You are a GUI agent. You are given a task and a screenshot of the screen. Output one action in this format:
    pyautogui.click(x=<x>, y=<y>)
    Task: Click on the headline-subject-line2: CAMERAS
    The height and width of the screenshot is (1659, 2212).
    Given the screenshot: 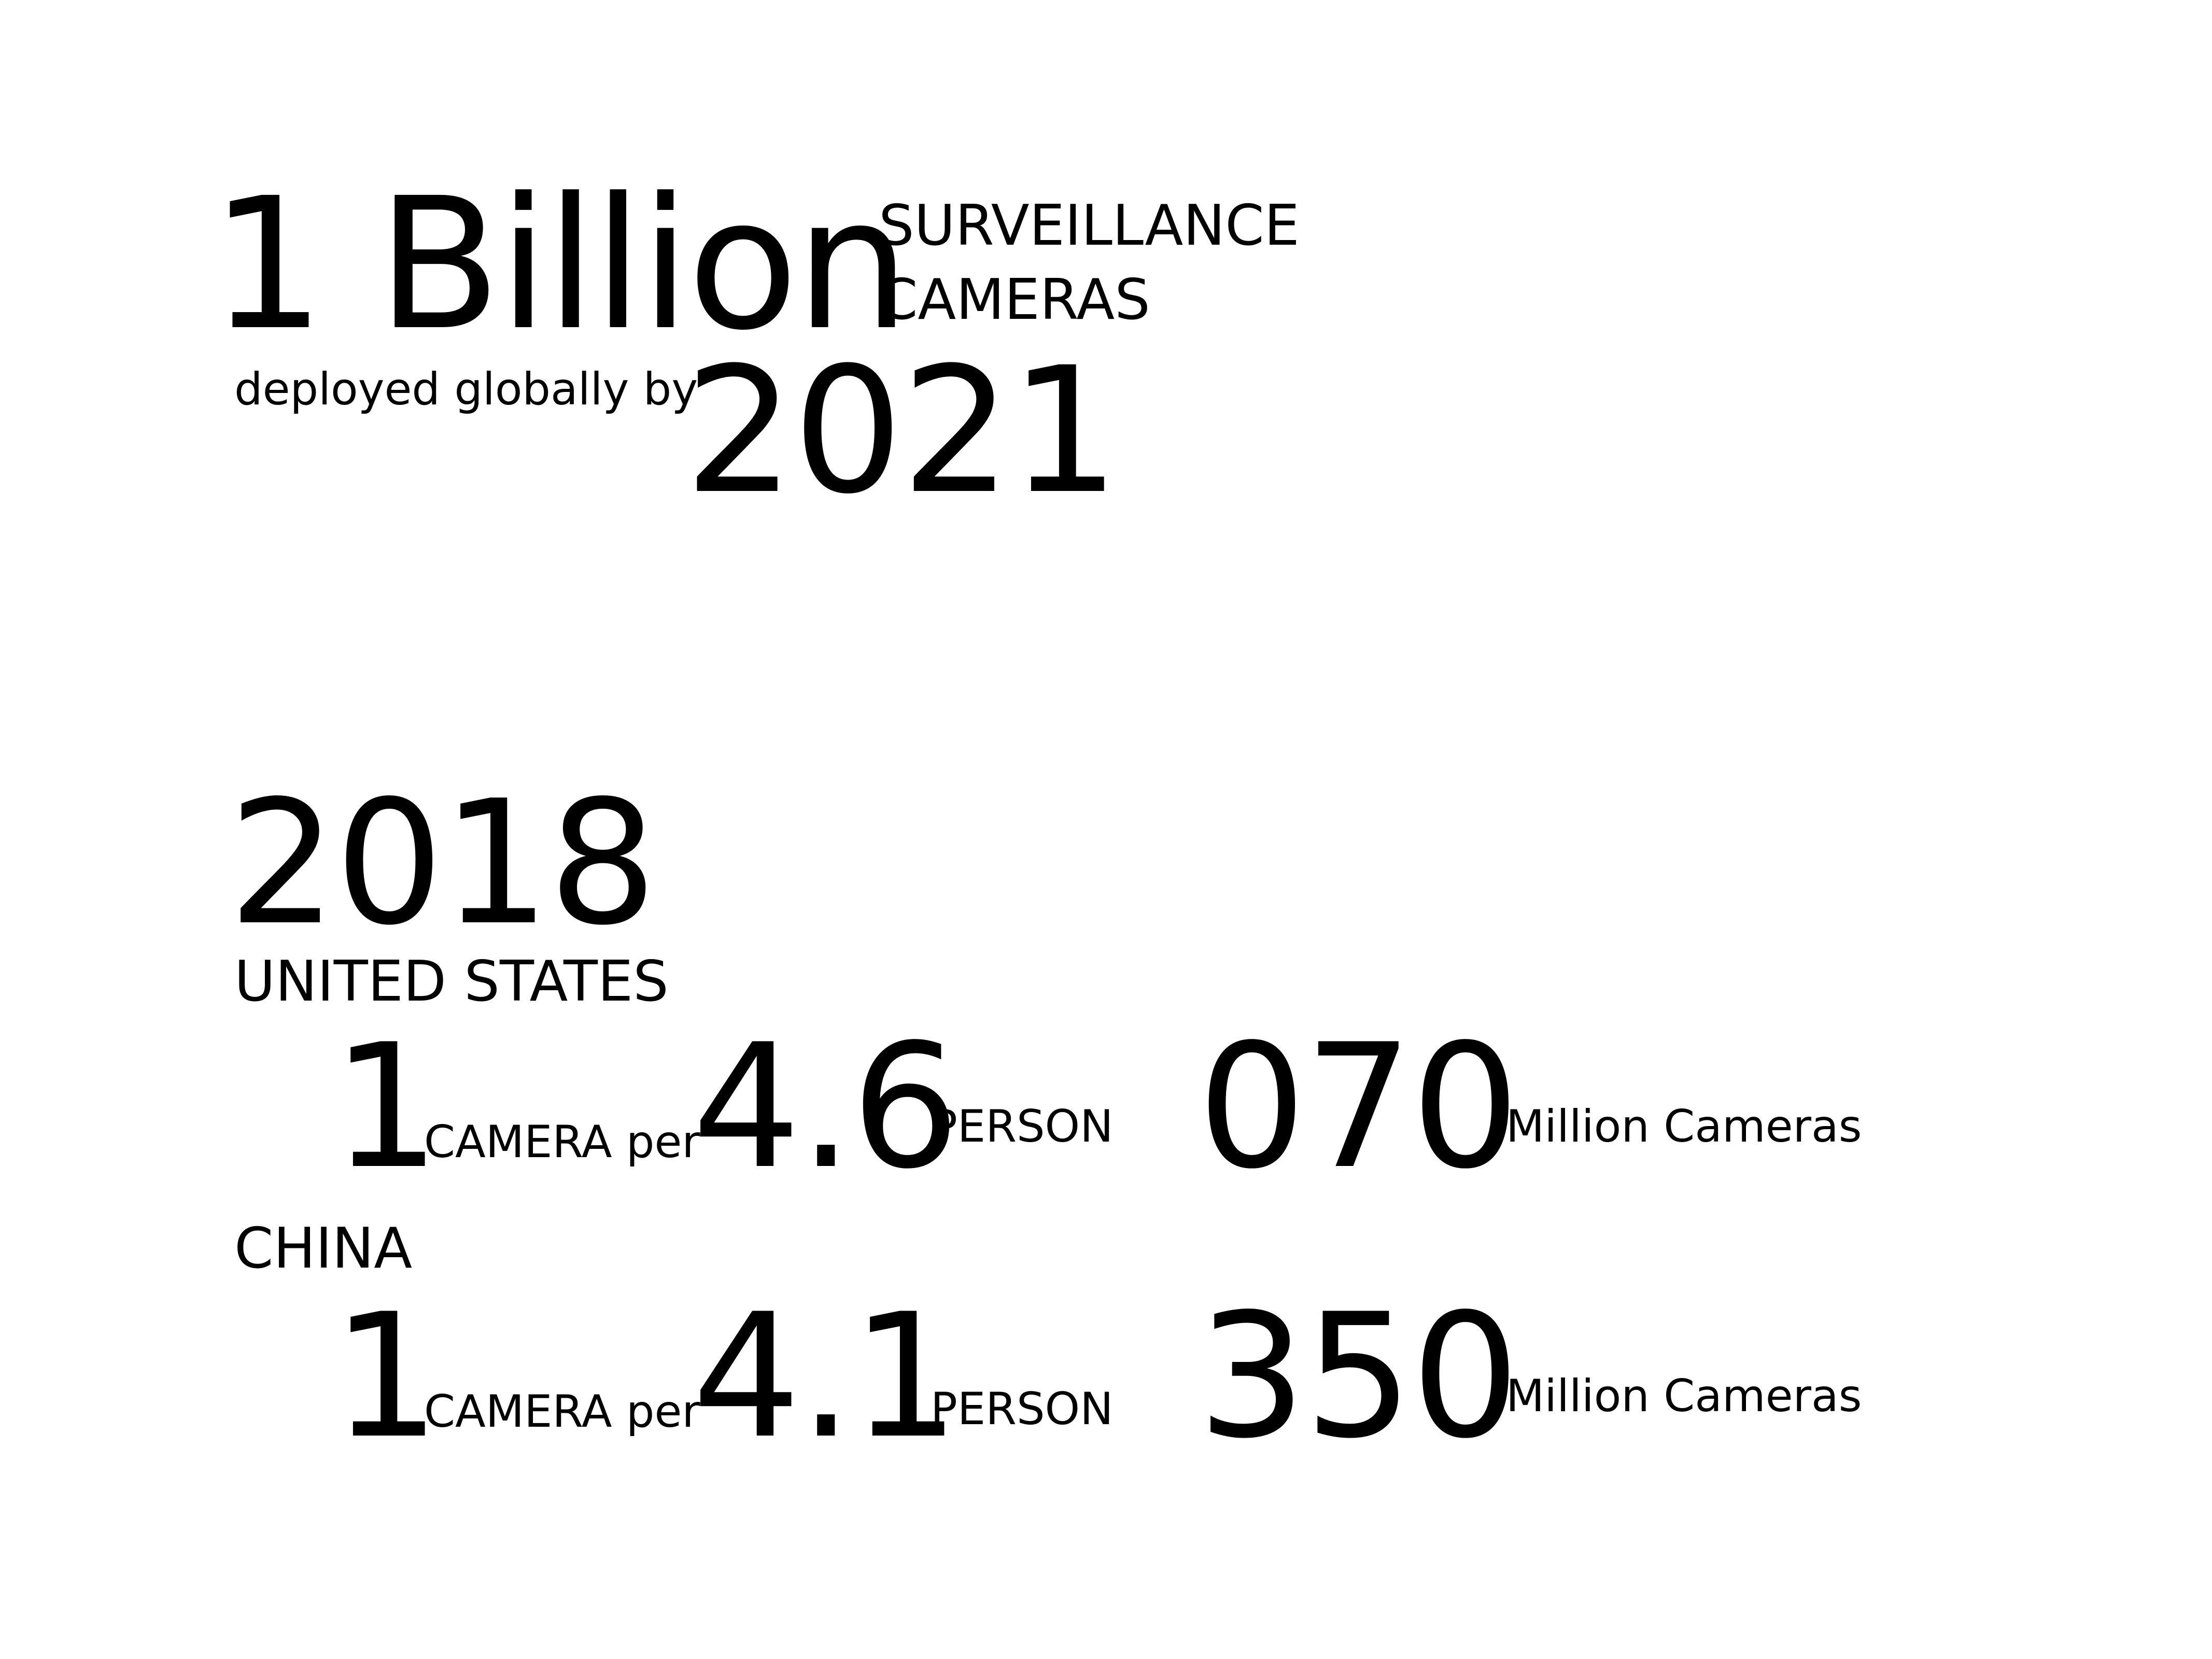 What is the action you would take?
    pyautogui.click(x=1014, y=299)
    